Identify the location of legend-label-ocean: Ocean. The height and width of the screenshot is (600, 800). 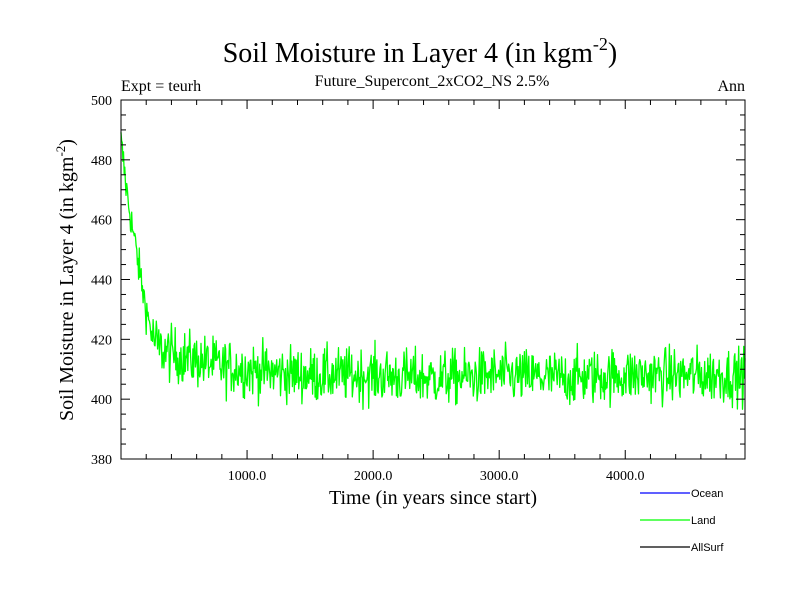
(707, 494).